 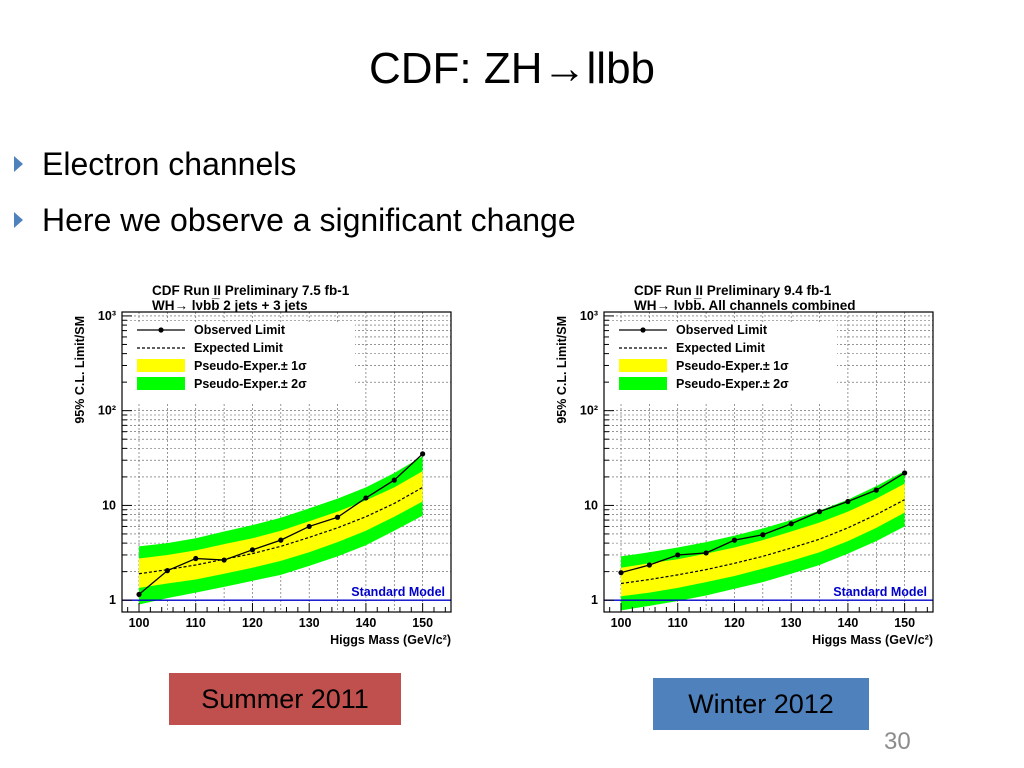 What do you see at coordinates (285, 699) in the screenshot?
I see `label-summer-2011: Summer 2011` at bounding box center [285, 699].